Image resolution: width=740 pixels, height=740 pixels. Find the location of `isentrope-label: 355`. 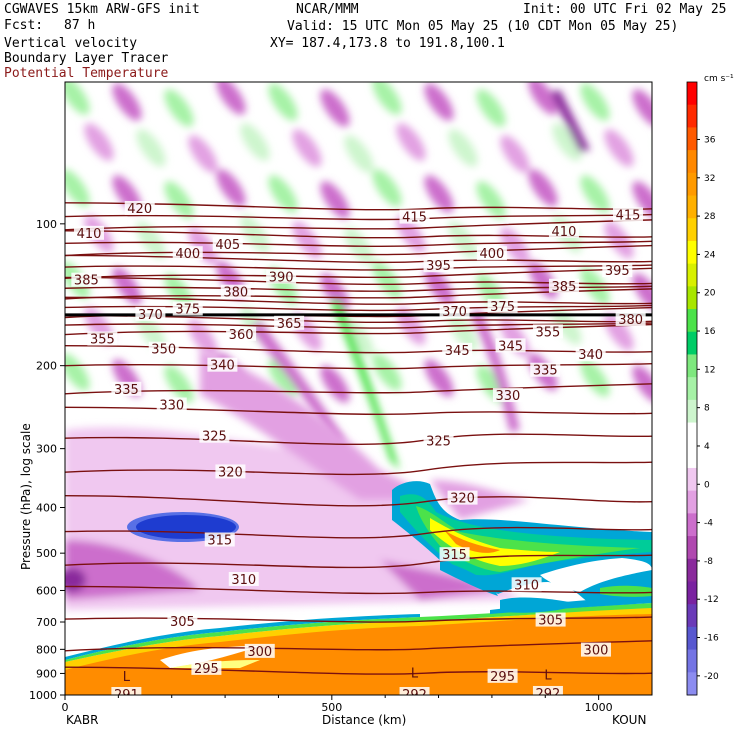

isentrope-label: 355 is located at coordinates (102, 340).